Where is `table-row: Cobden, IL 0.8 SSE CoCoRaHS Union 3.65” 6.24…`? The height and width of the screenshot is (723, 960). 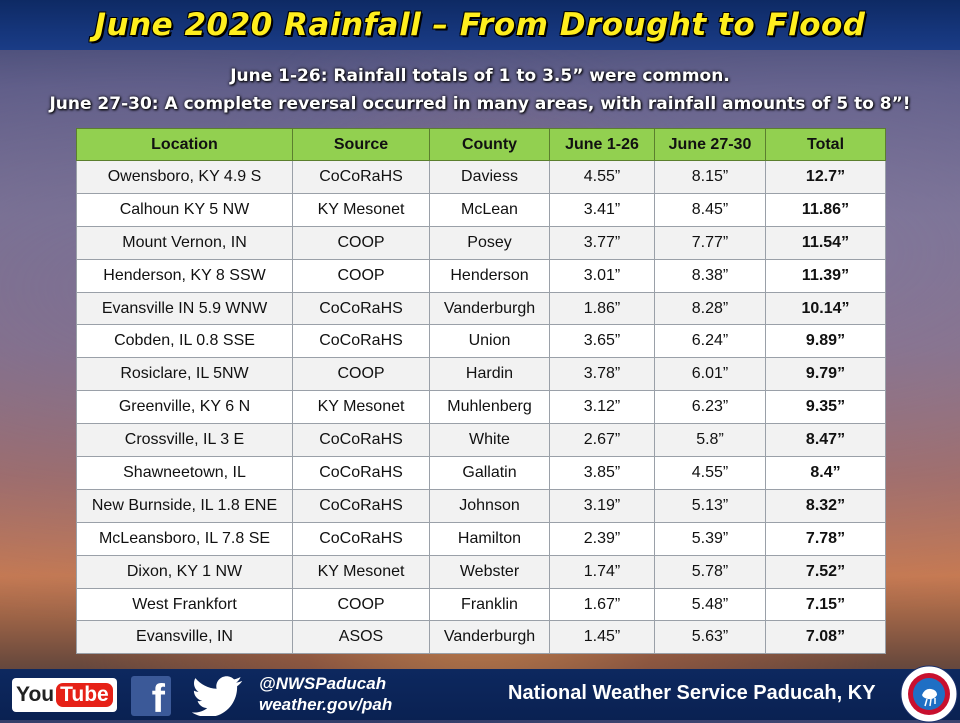 table-row: Cobden, IL 0.8 SSE CoCoRaHS Union 3.65” 6.24… is located at coordinates (481, 341).